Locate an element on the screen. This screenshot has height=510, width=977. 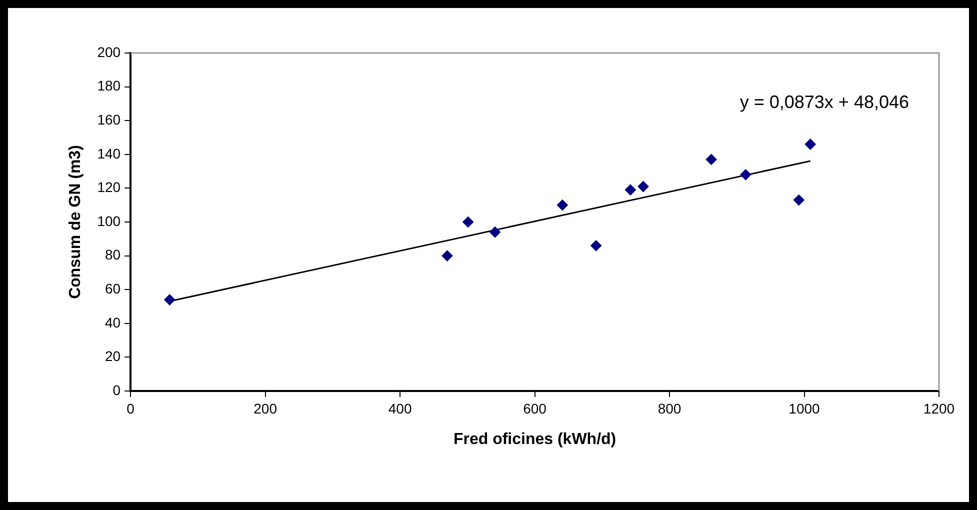
x-tick-label: 600 is located at coordinates (535, 408).